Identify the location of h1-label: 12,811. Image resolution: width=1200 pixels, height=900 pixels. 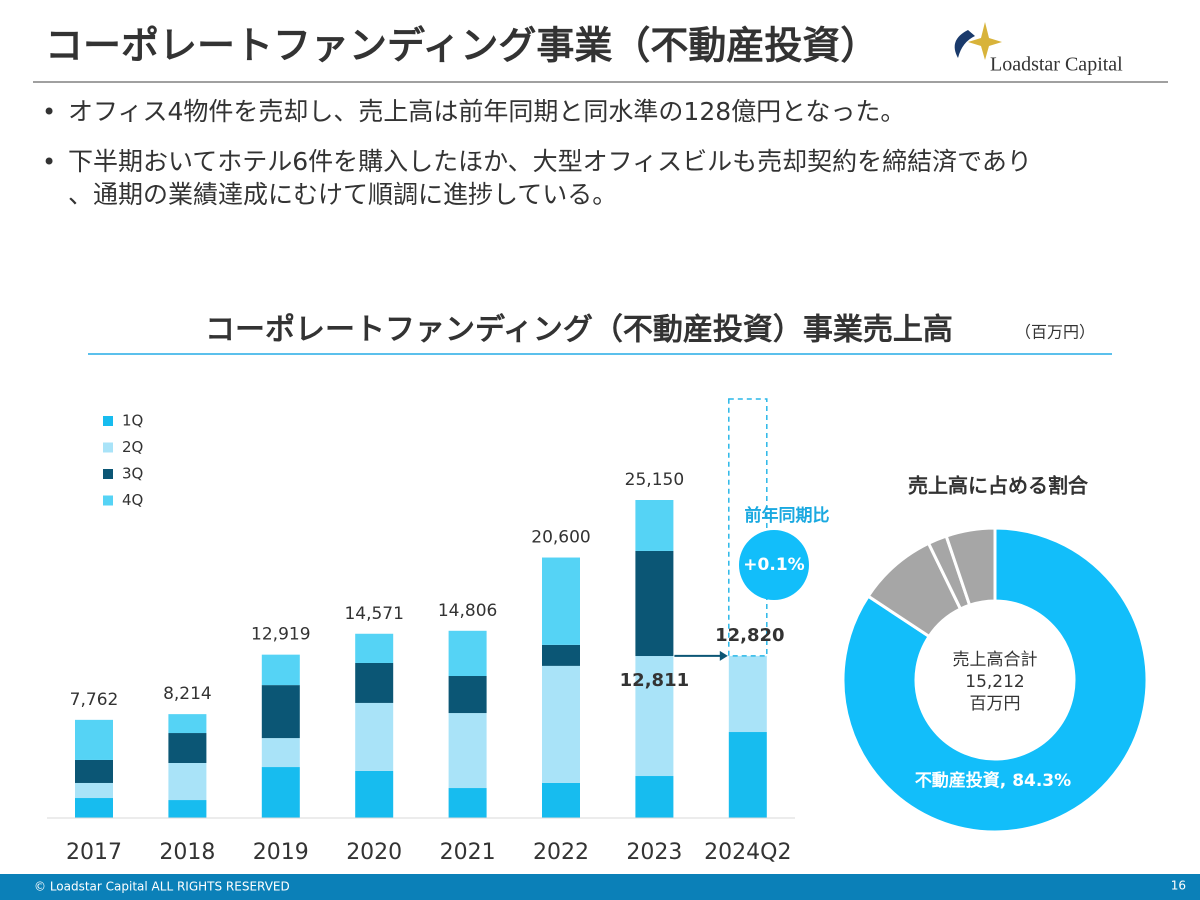
(654, 680).